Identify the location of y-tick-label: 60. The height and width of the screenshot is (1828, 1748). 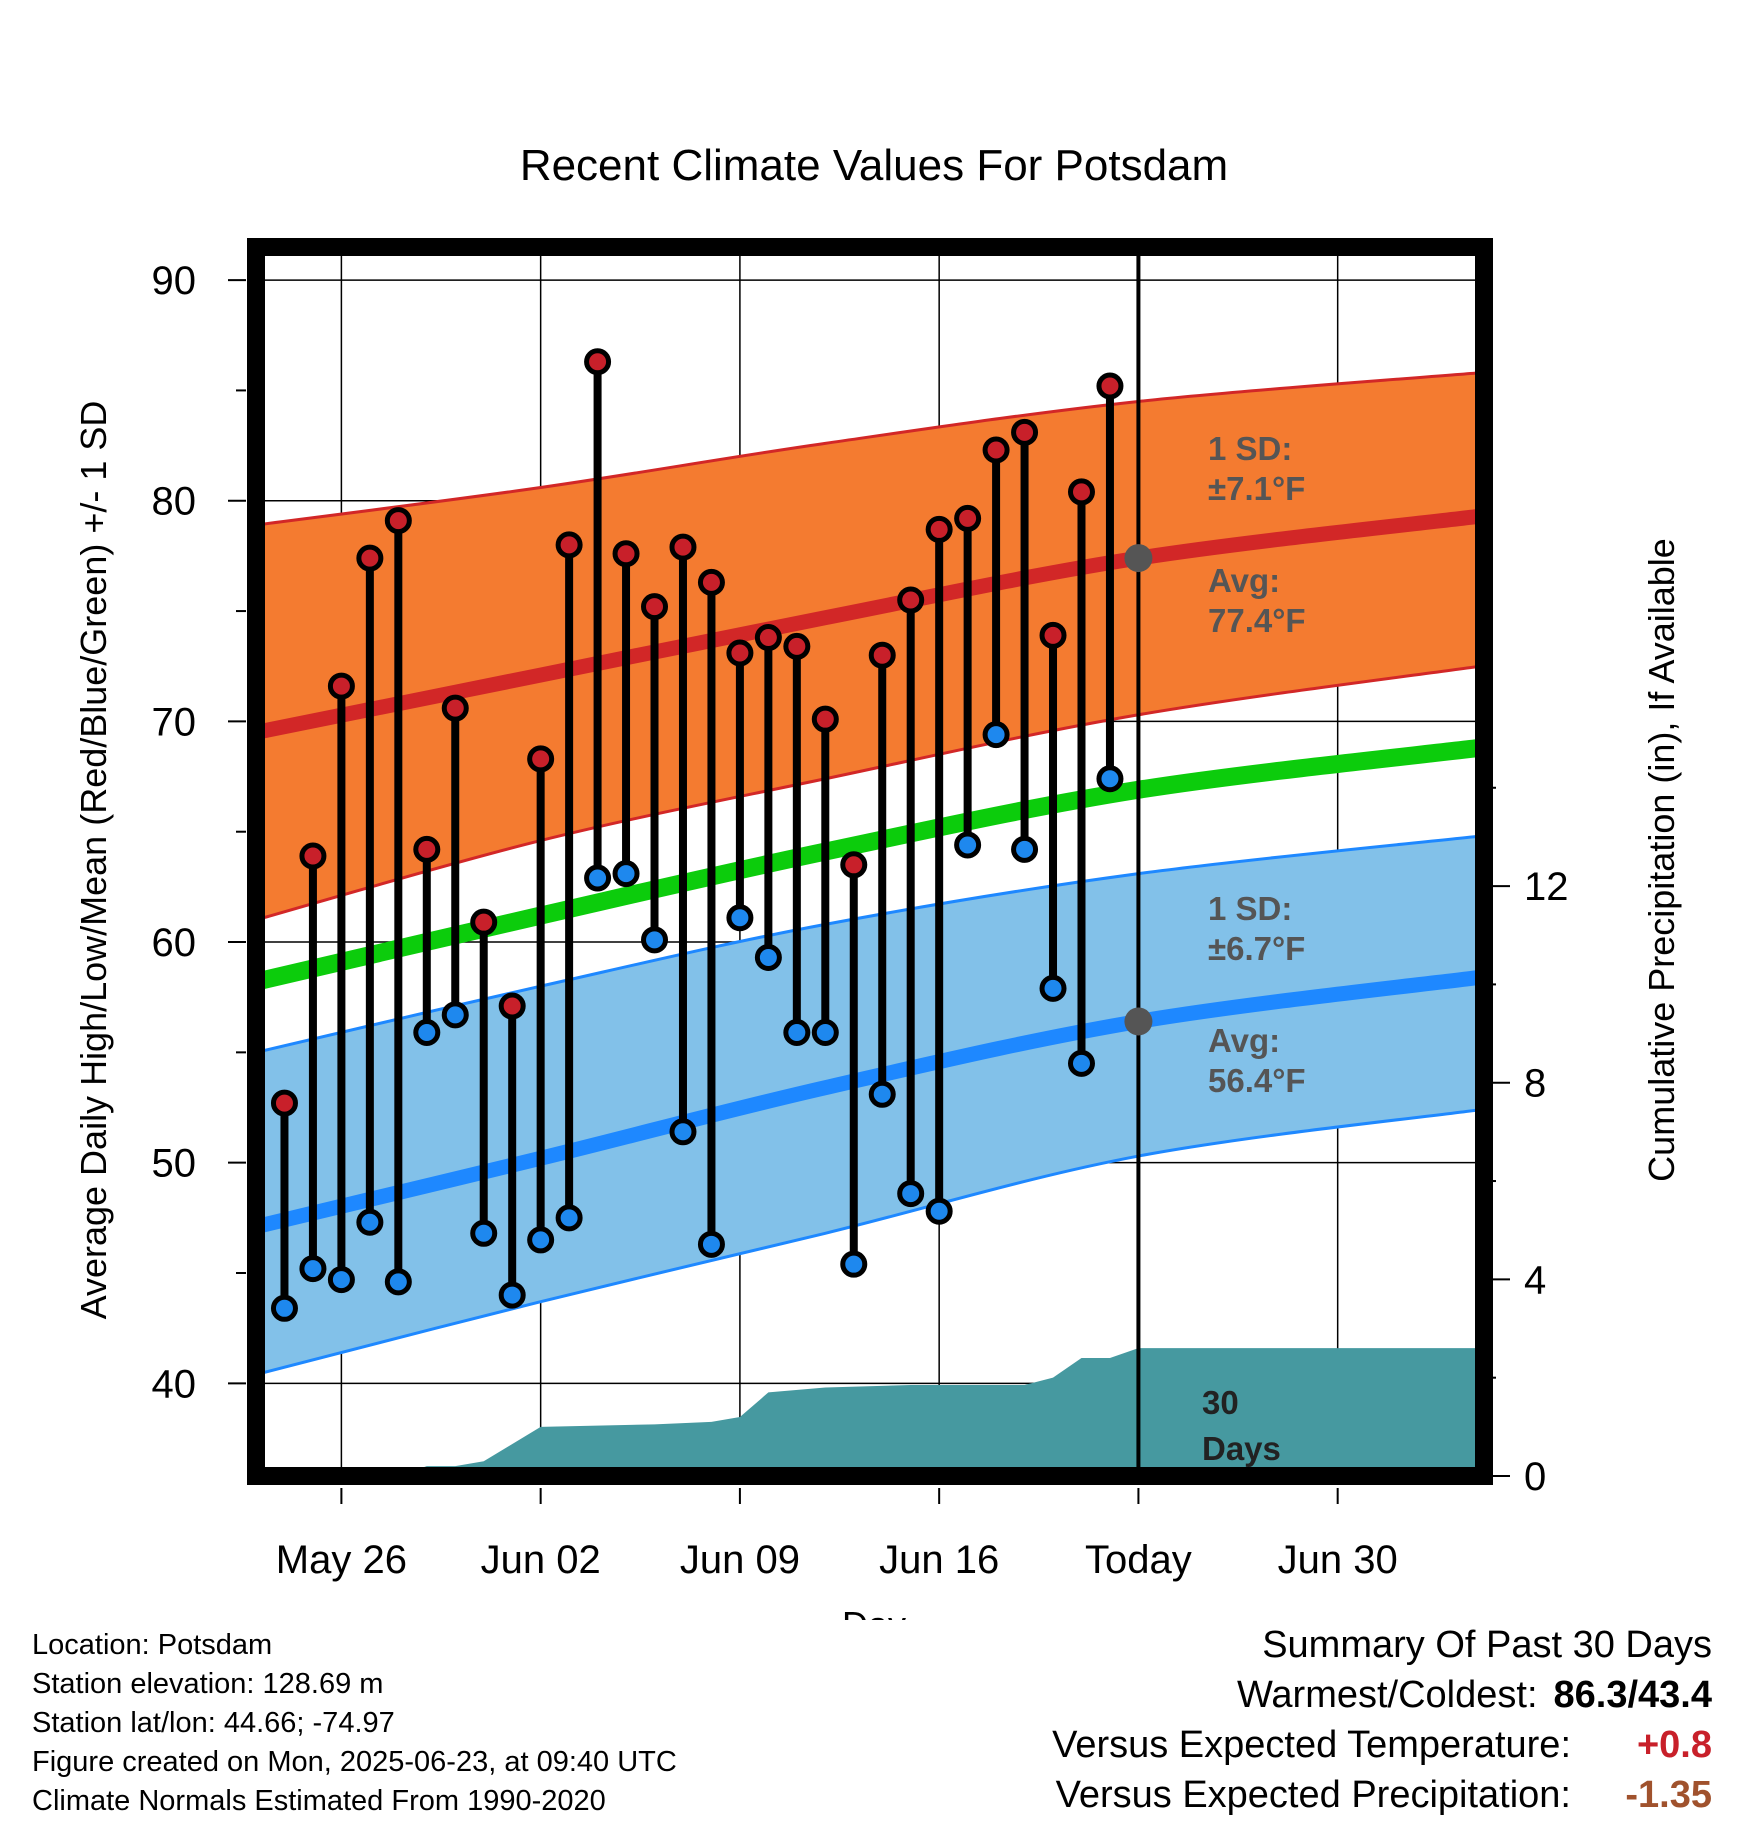
(174, 943).